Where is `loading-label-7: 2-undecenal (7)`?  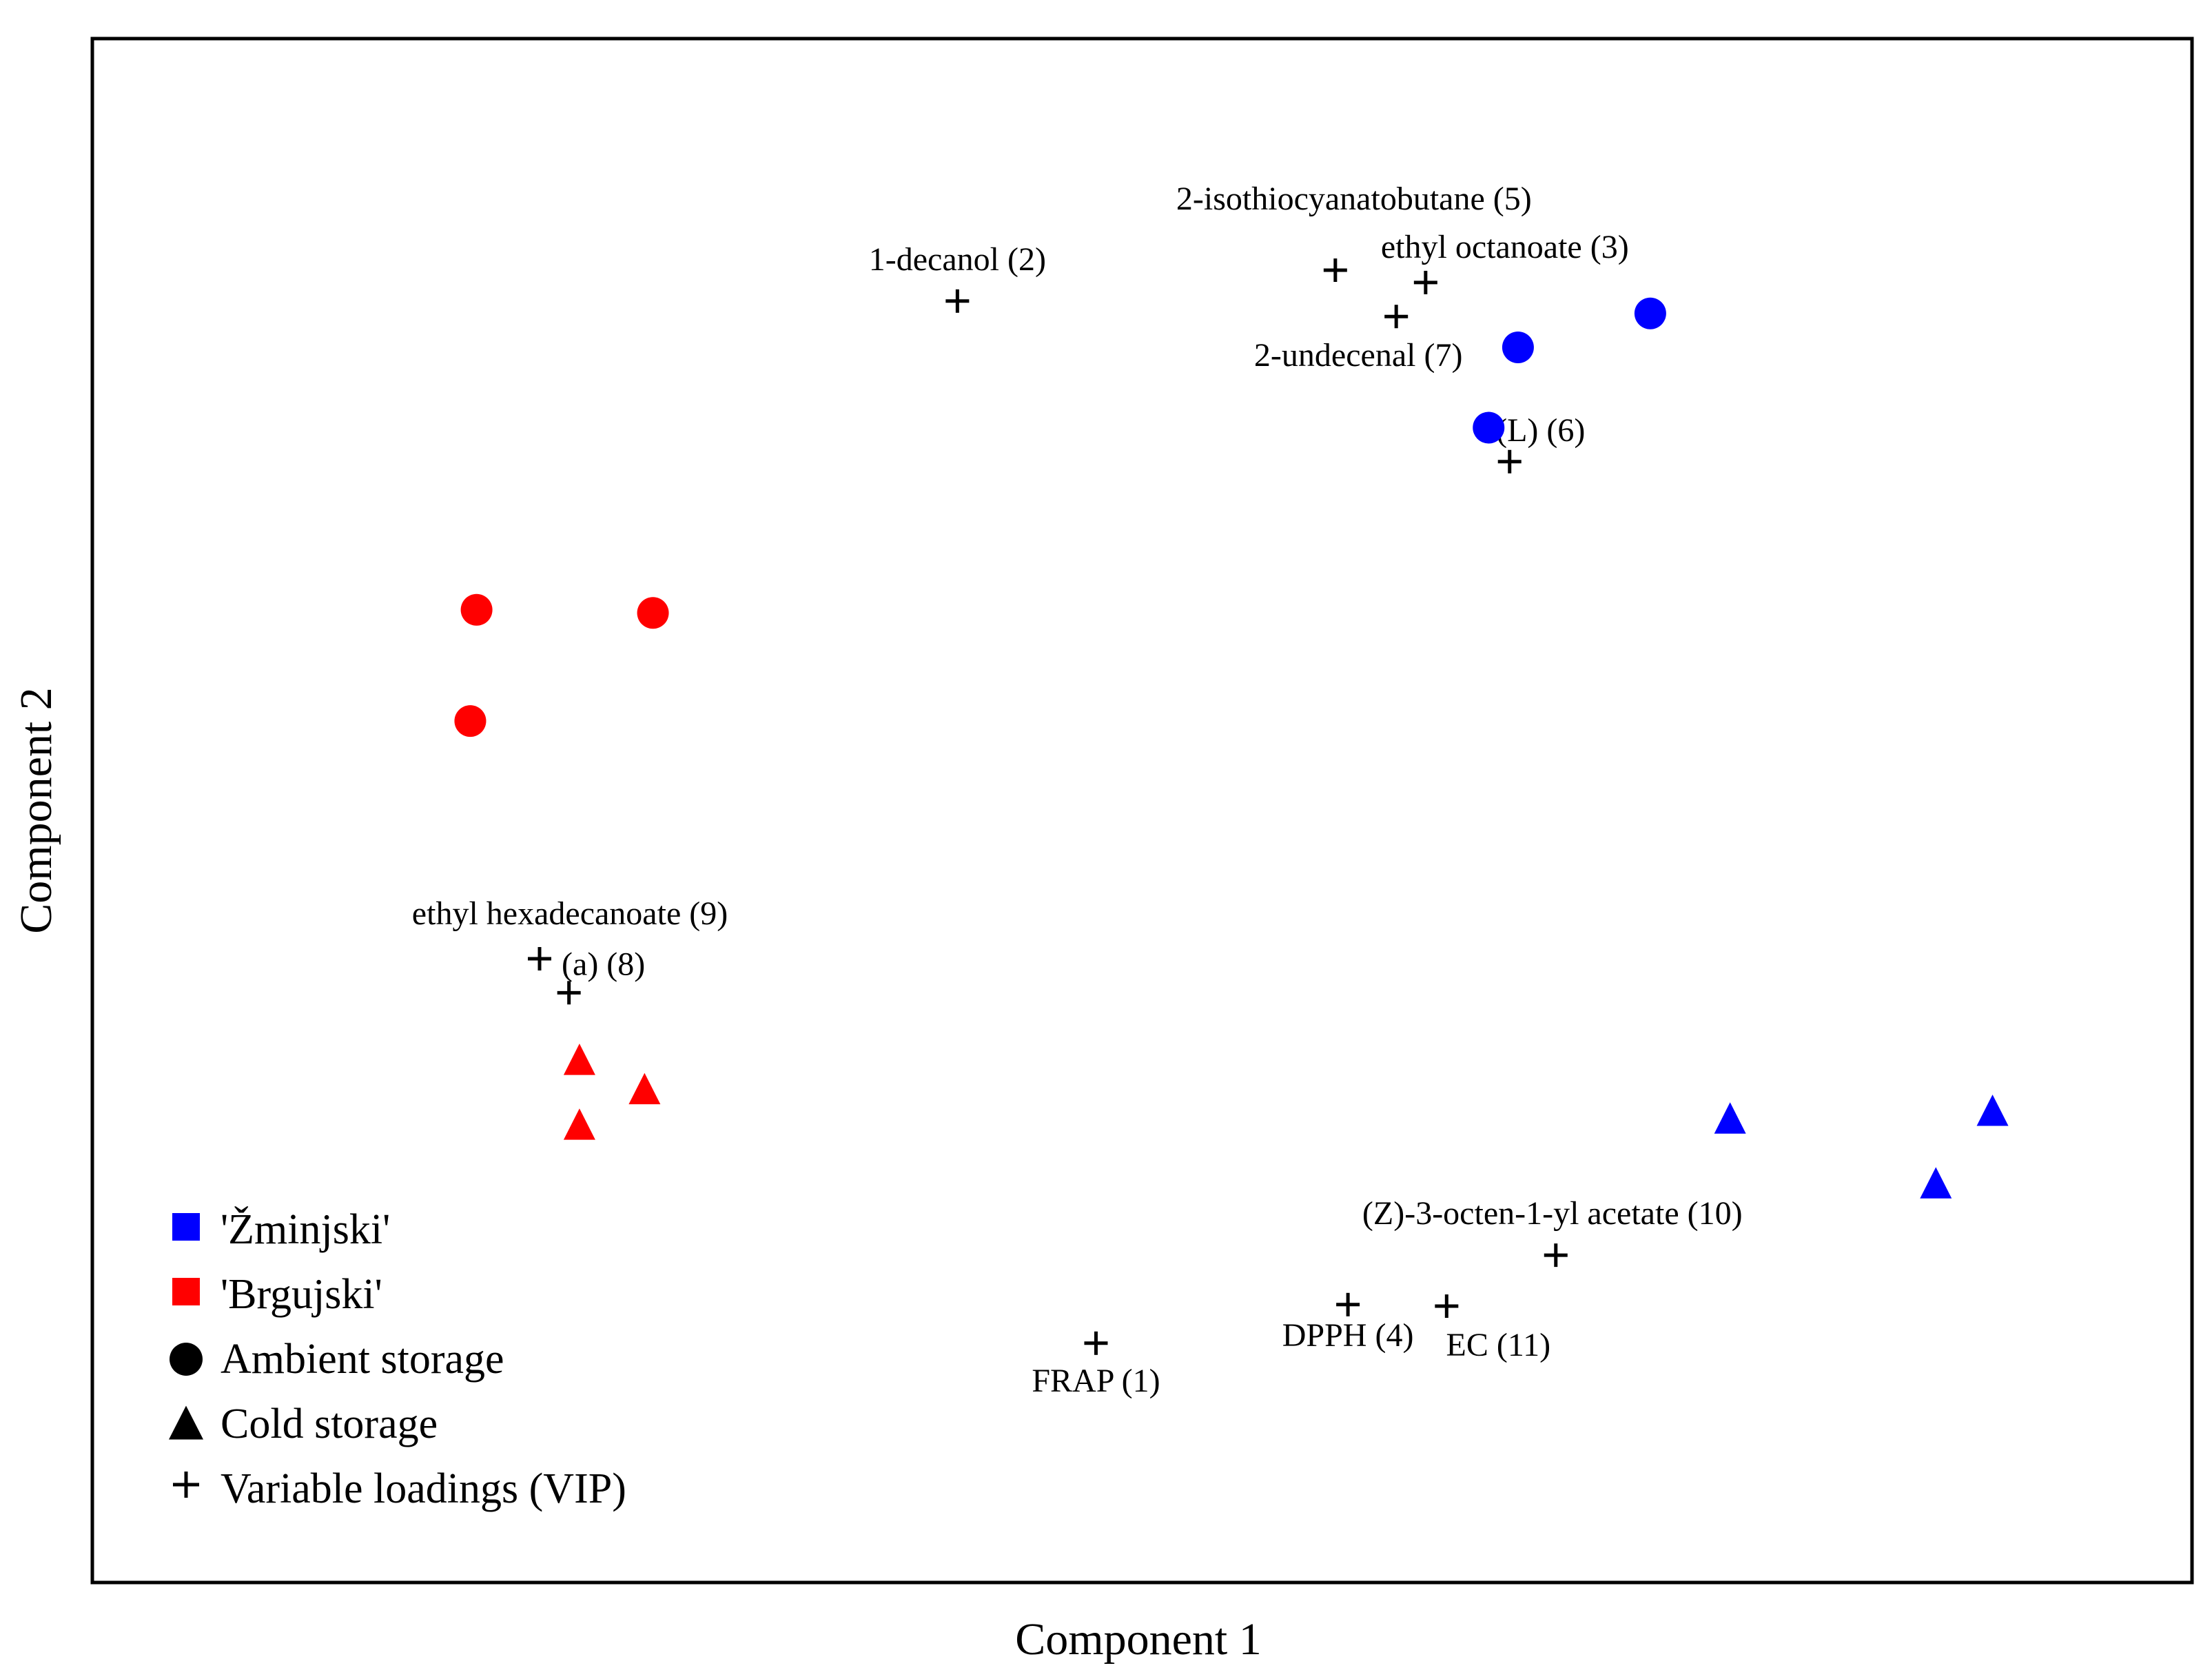
loading-label-7: 2-undecenal (7) is located at coordinates (1358, 355).